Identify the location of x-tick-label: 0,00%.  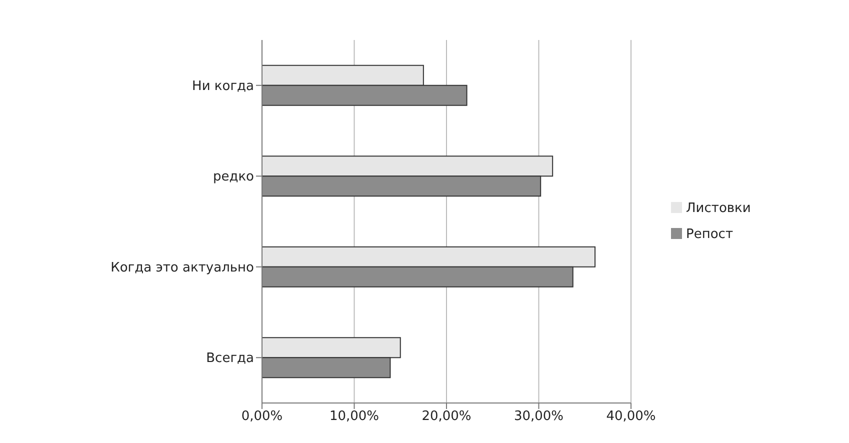
(262, 416).